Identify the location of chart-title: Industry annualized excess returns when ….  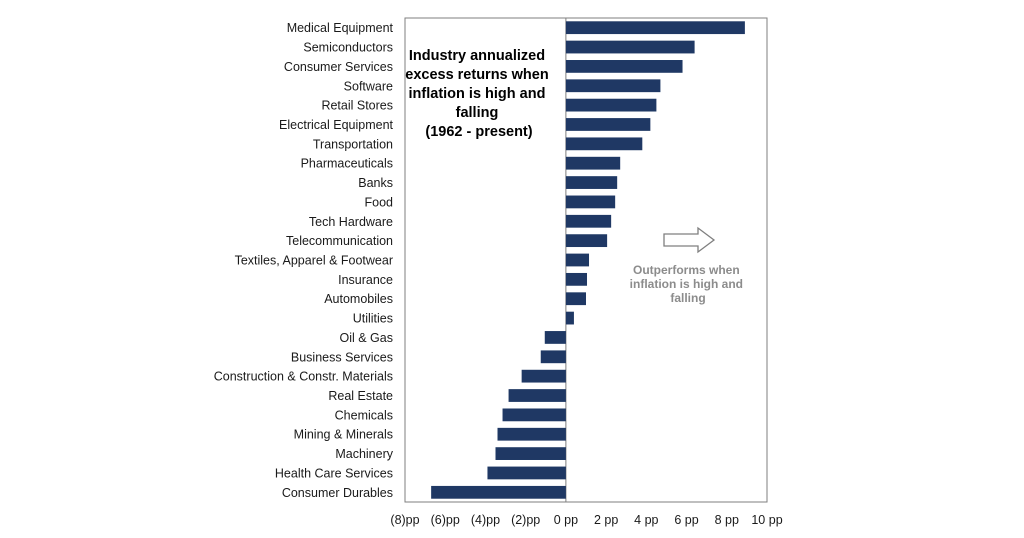
(479, 94).